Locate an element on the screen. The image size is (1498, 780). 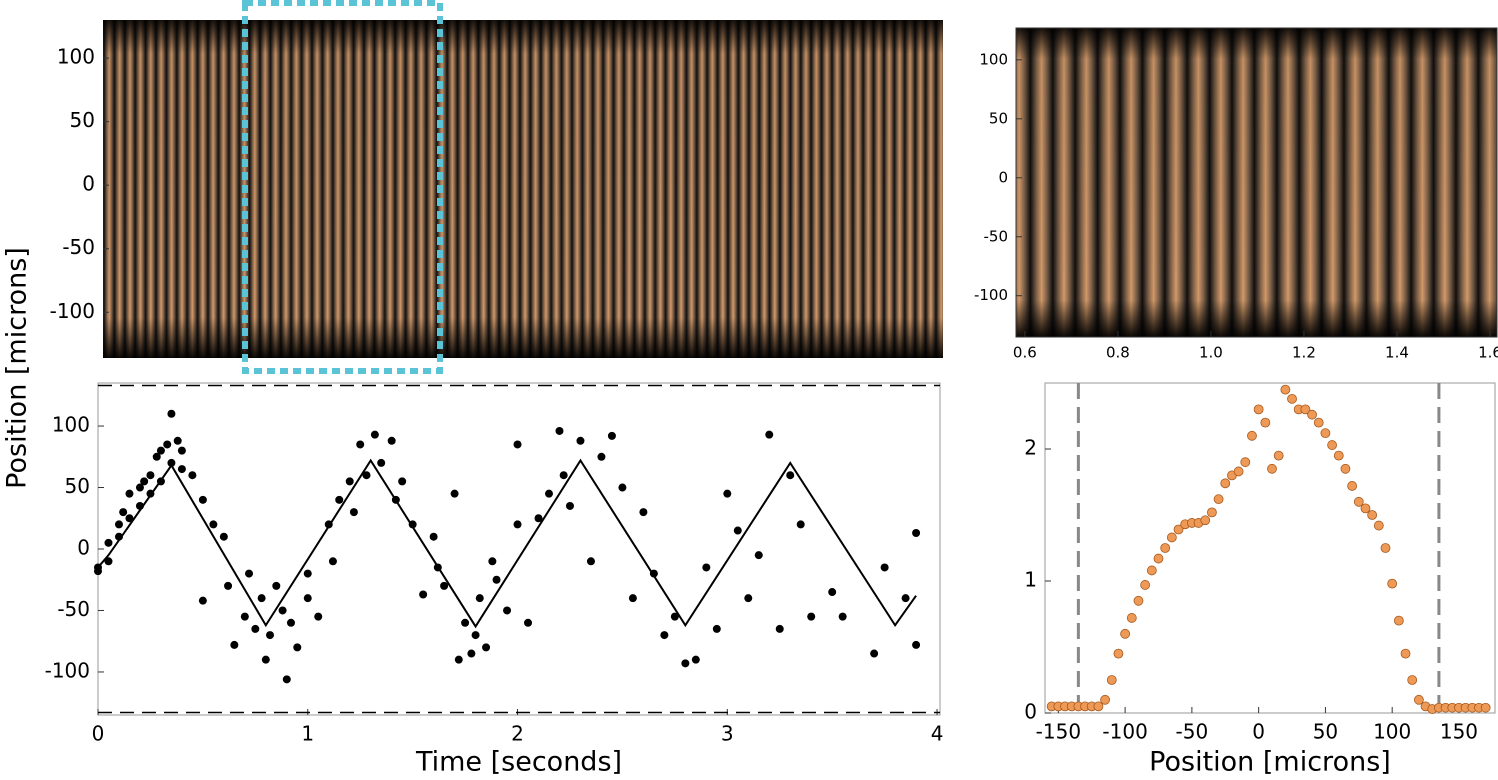
x-tick-label: 1.2 is located at coordinates (1304, 353).